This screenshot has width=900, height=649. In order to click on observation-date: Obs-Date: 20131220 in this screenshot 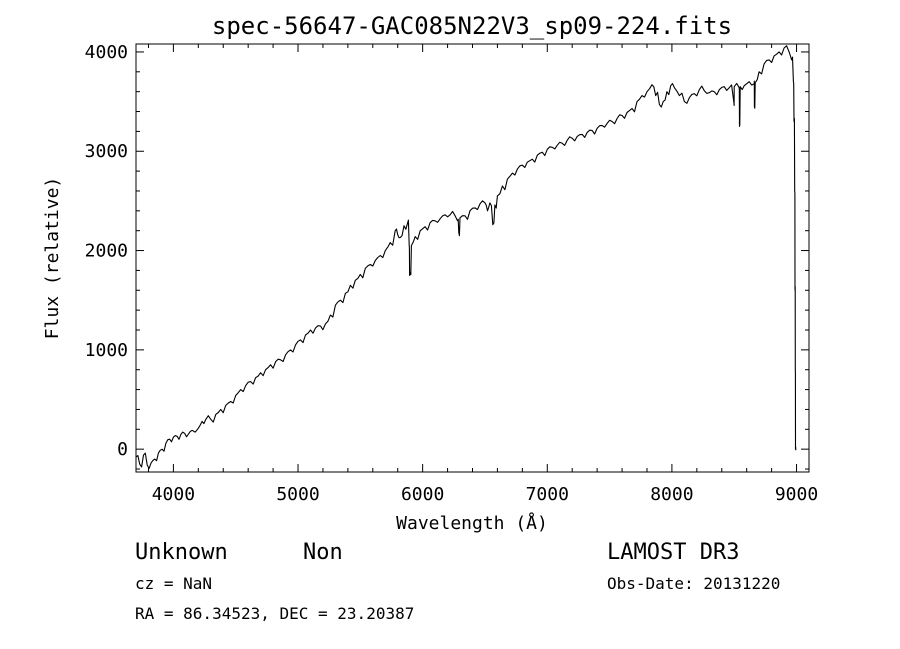, I will do `click(693, 583)`.